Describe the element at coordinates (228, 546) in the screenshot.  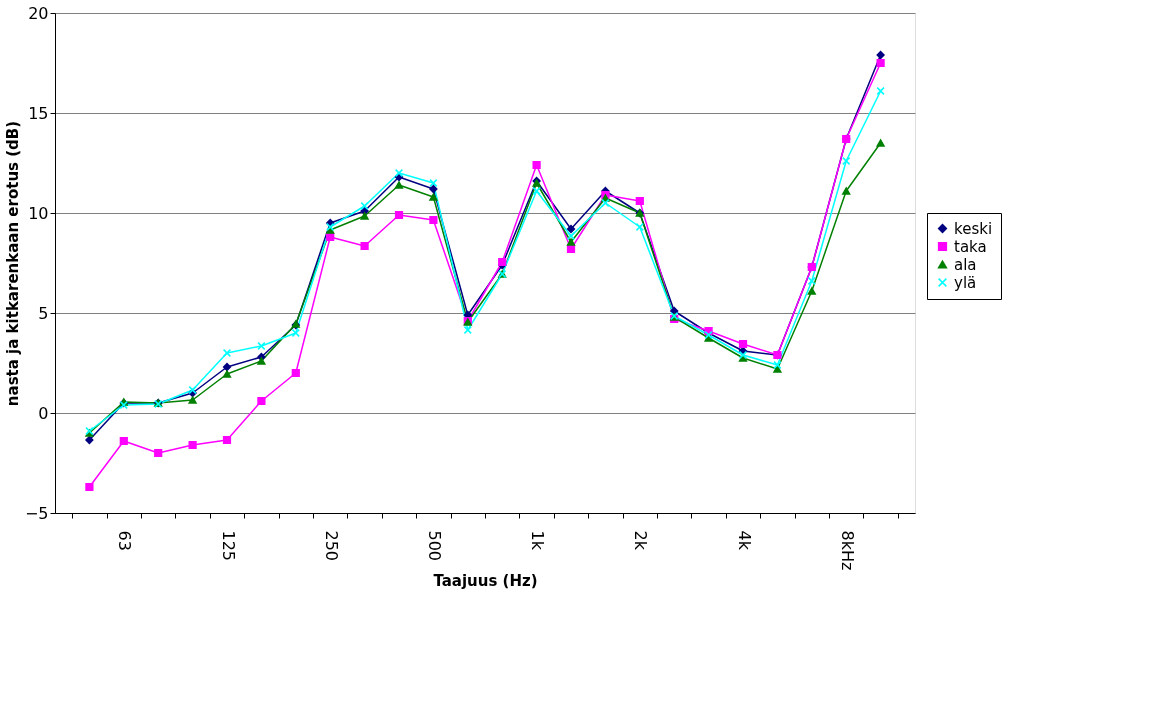
I see `x-tick-label: 125` at that location.